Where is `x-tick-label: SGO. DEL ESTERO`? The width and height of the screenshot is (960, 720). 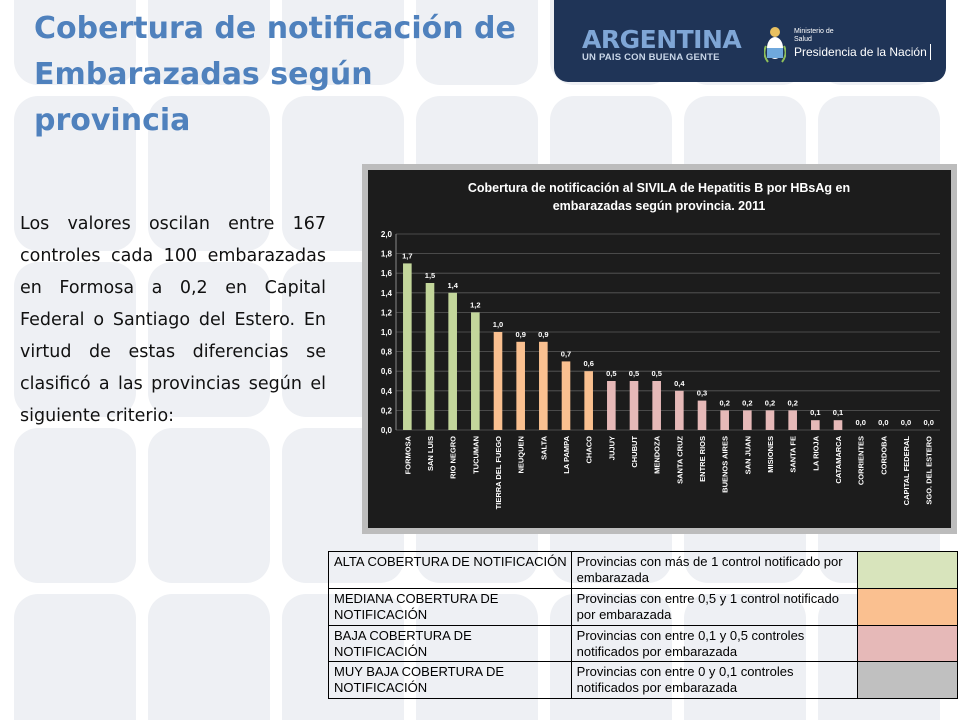
x-tick-label: SGO. DEL ESTERO is located at coordinates (929, 470).